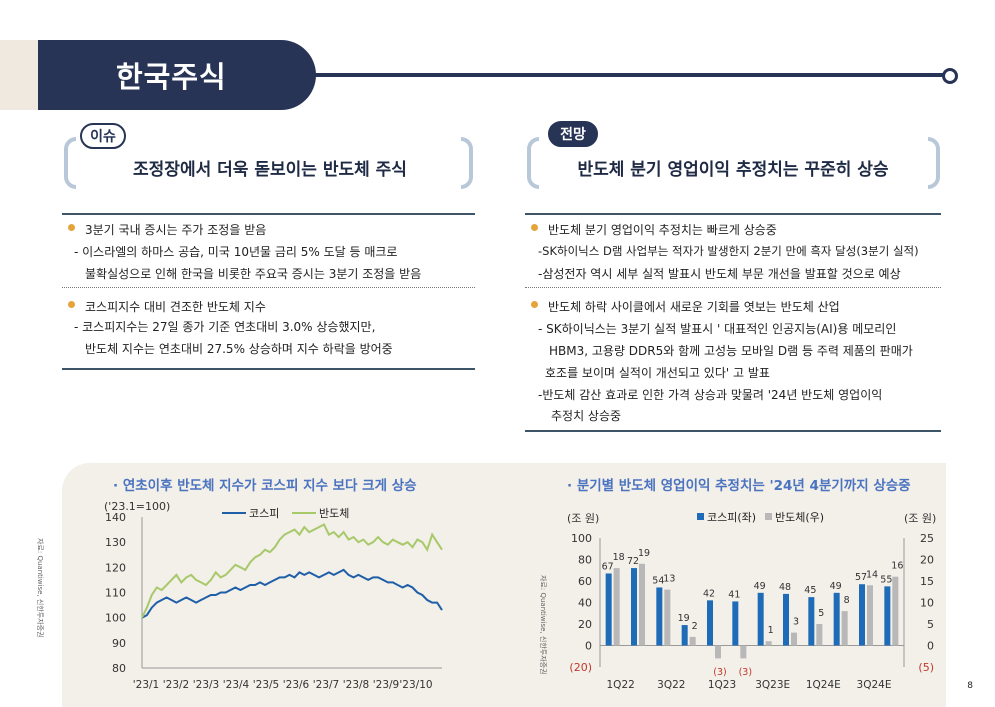  What do you see at coordinates (861, 577) in the screenshot?
I see `bar-kospi-label: 57` at bounding box center [861, 577].